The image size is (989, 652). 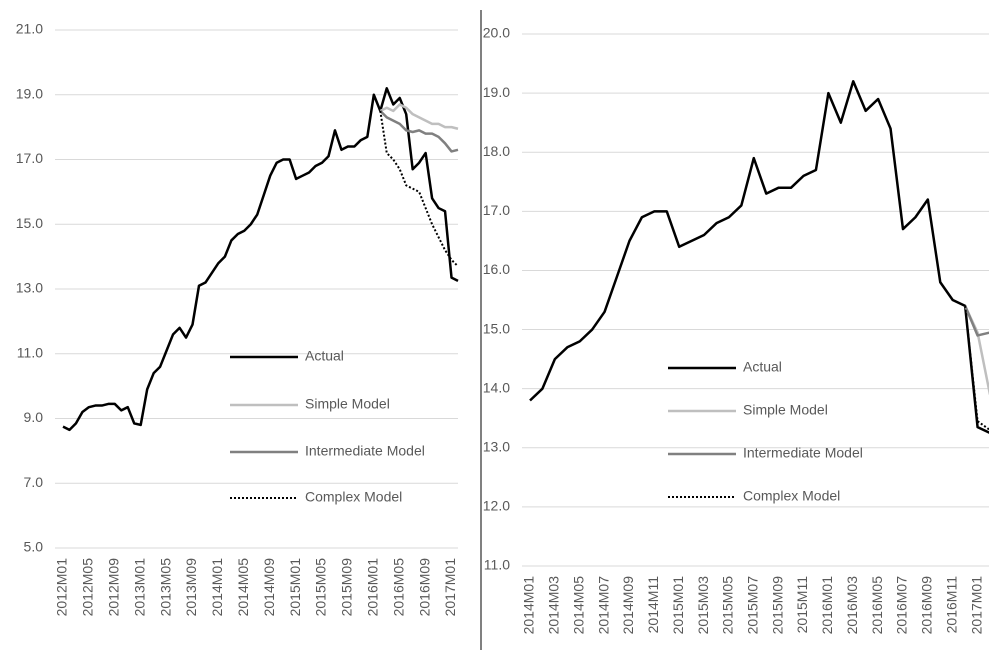 I want to click on x-tick-label: 2015M07, so click(x=752, y=605).